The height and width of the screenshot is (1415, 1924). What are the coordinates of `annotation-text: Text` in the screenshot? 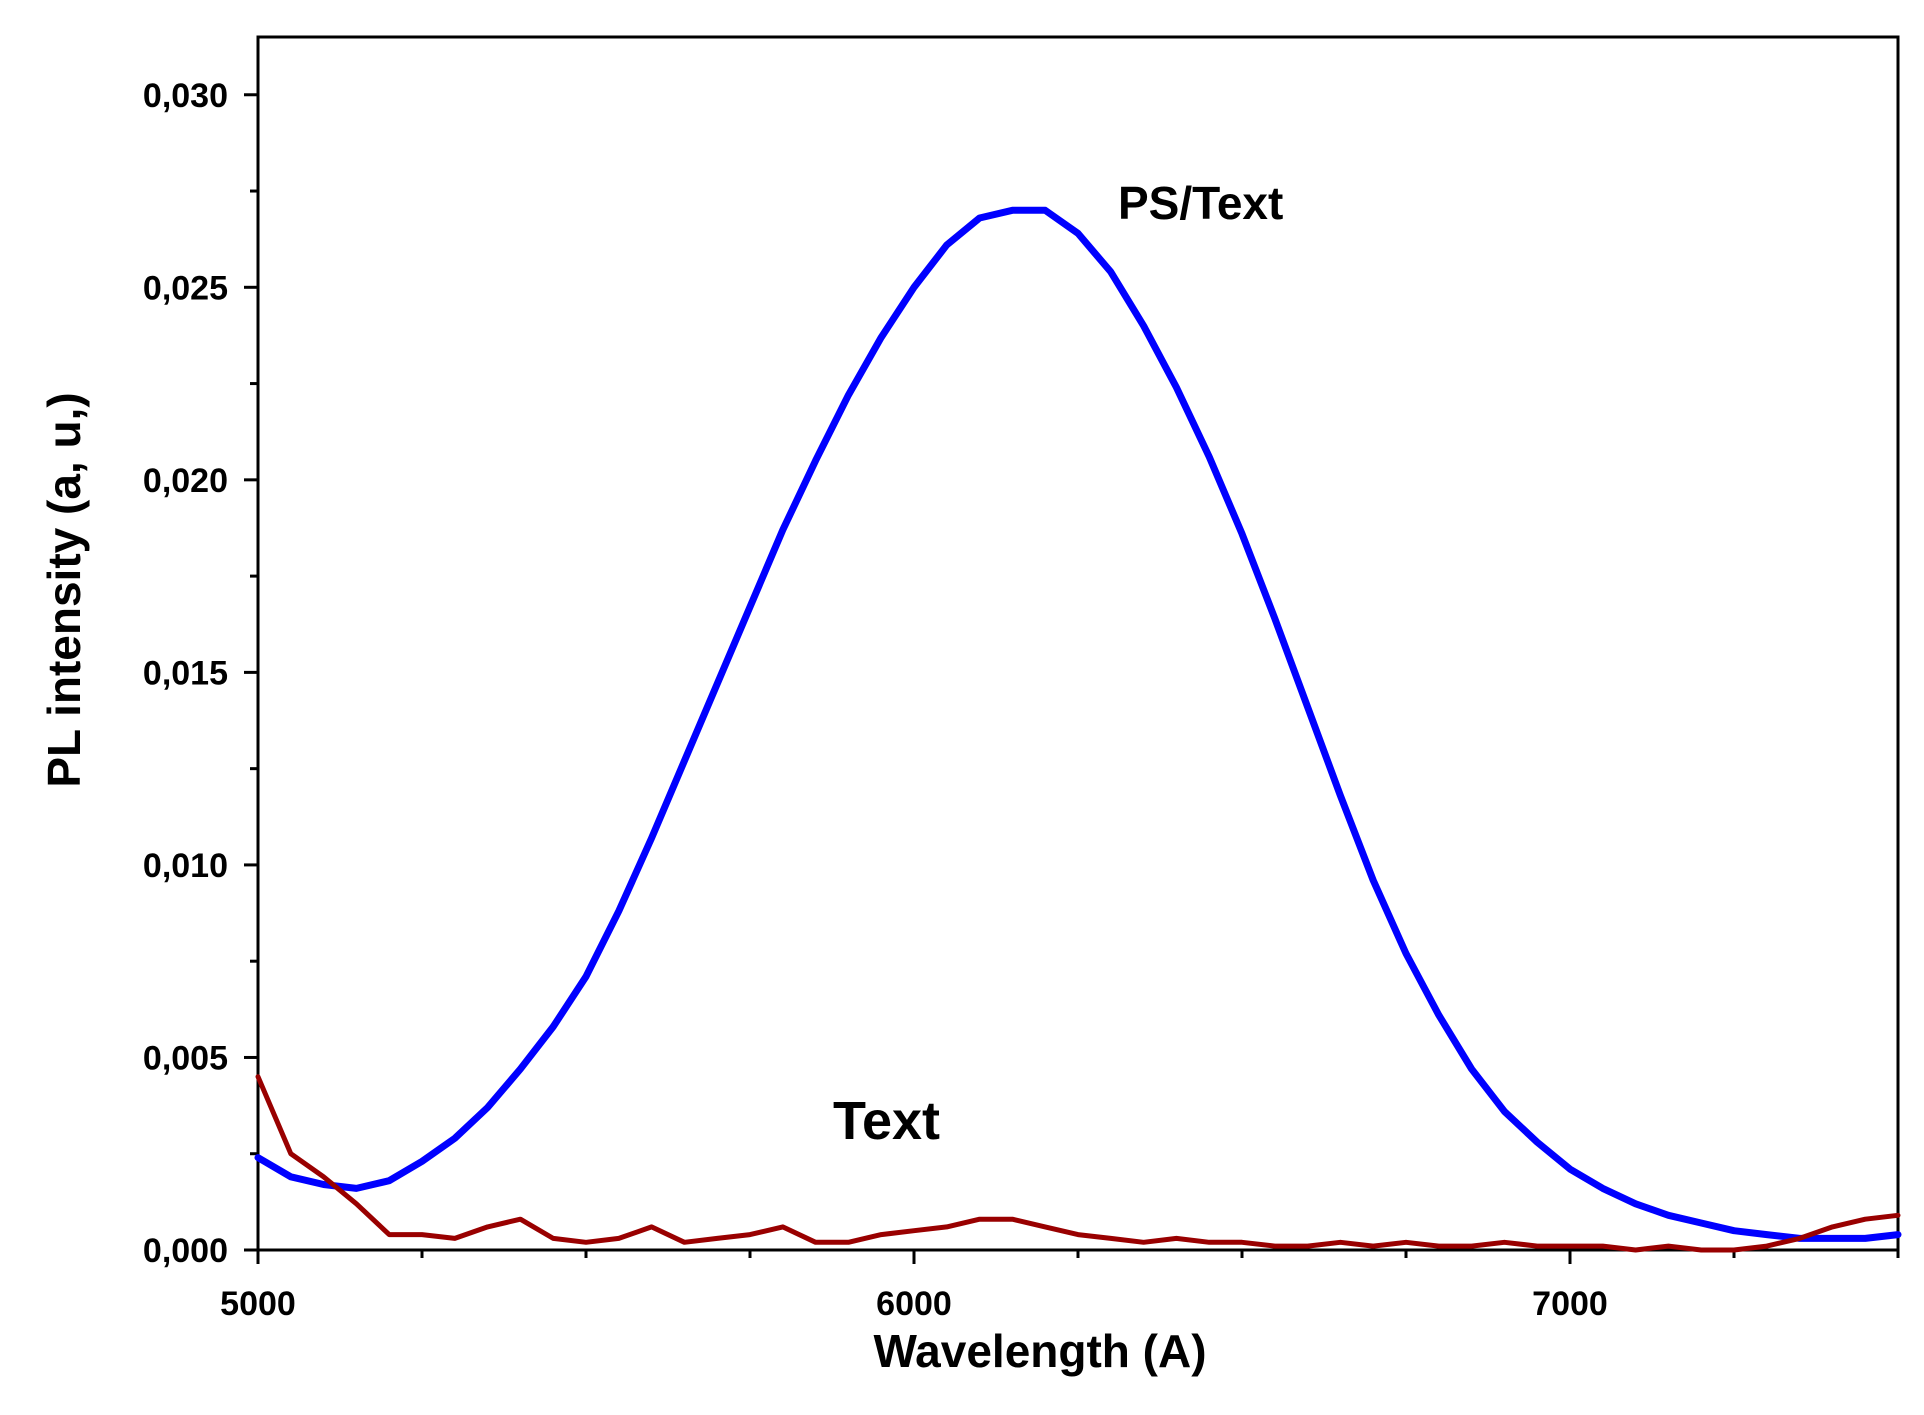 It's located at (886, 1121).